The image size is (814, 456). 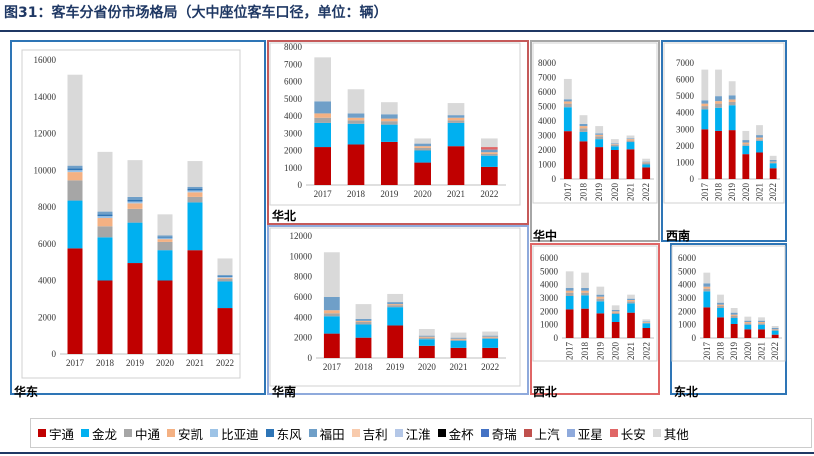 What do you see at coordinates (547, 107) in the screenshot?
I see `y-tick-label: 5000` at bounding box center [547, 107].